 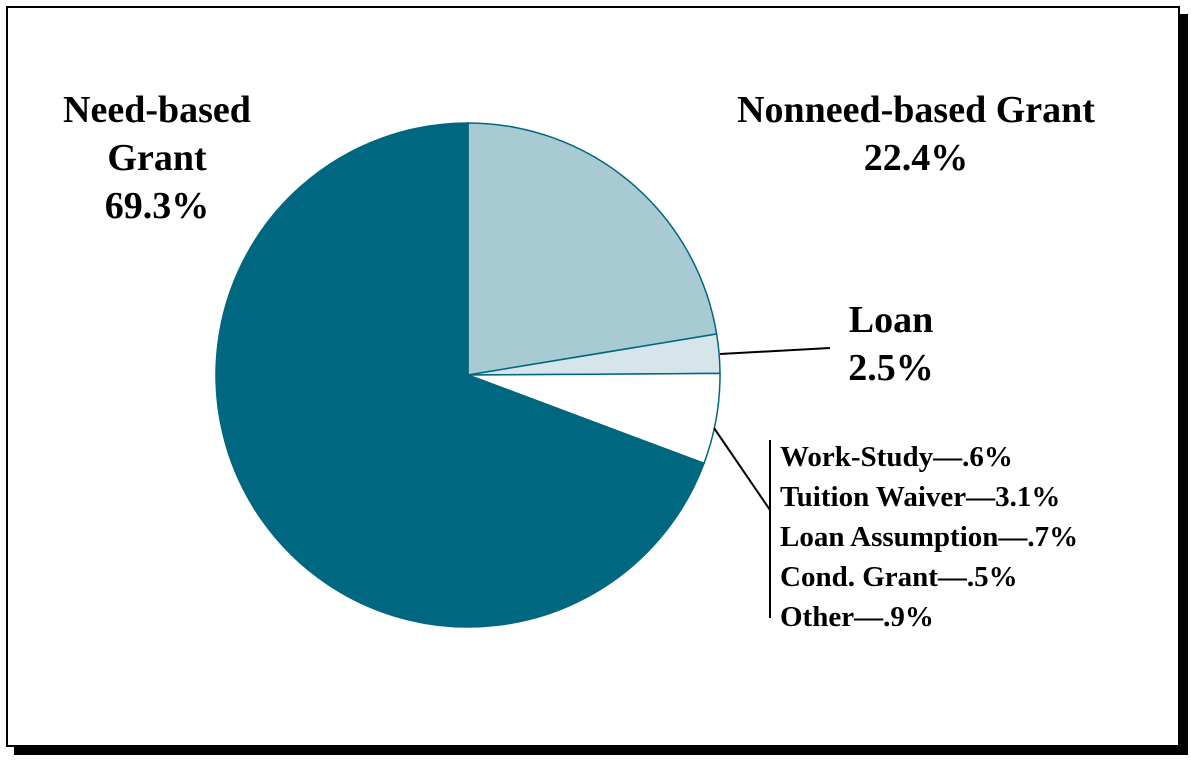 What do you see at coordinates (742, 469) in the screenshot?
I see `other-leader-line` at bounding box center [742, 469].